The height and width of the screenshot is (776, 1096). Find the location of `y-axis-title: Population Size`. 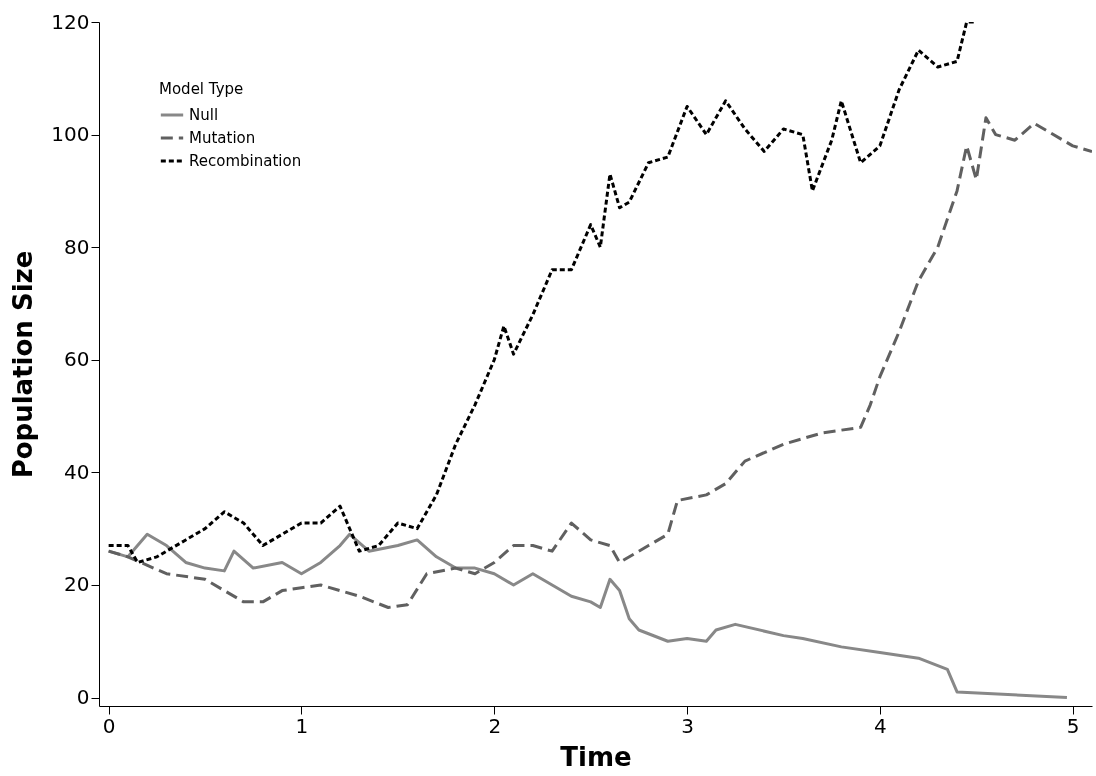

y-axis-title: Population Size is located at coordinates (23, 364).